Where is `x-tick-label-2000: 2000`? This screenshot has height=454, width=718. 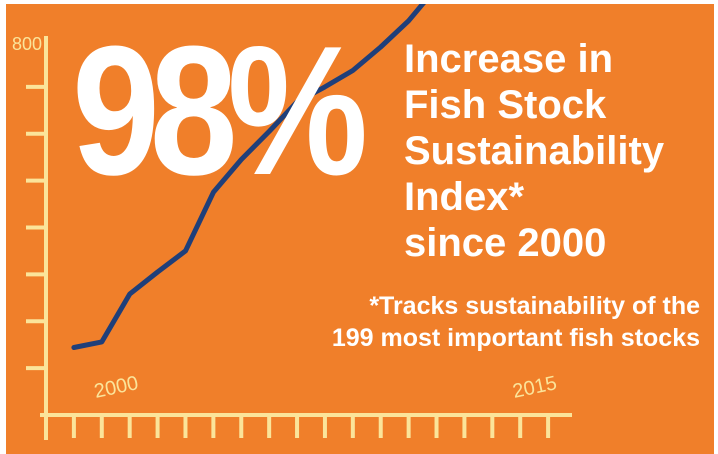 x-tick-label-2000: 2000 is located at coordinates (116, 387).